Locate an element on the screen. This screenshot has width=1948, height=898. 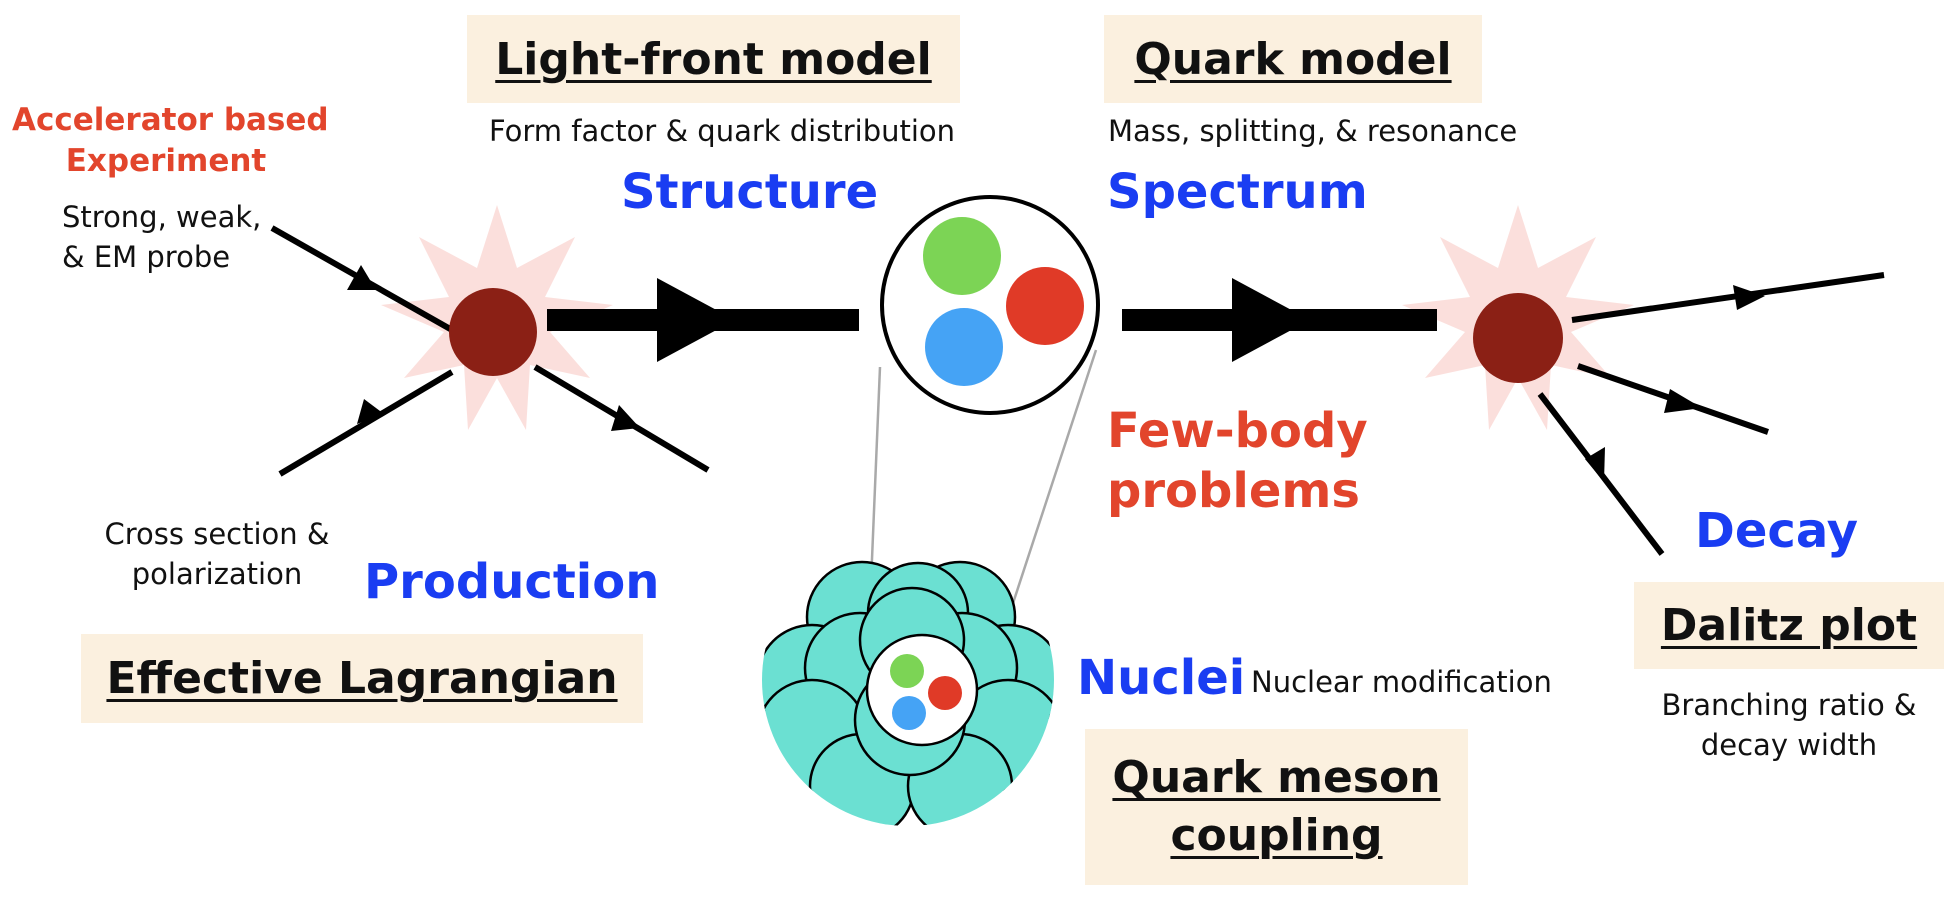
quark-meson-coupling-box: Quark meson coupling is located at coordinates (1276, 807).